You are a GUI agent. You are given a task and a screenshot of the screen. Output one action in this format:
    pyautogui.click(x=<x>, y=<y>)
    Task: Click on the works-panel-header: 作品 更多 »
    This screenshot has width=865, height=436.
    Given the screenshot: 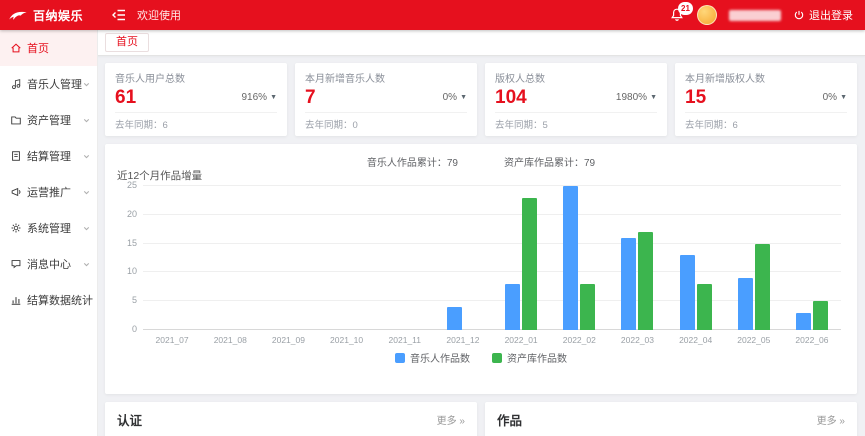 What is the action you would take?
    pyautogui.click(x=671, y=419)
    